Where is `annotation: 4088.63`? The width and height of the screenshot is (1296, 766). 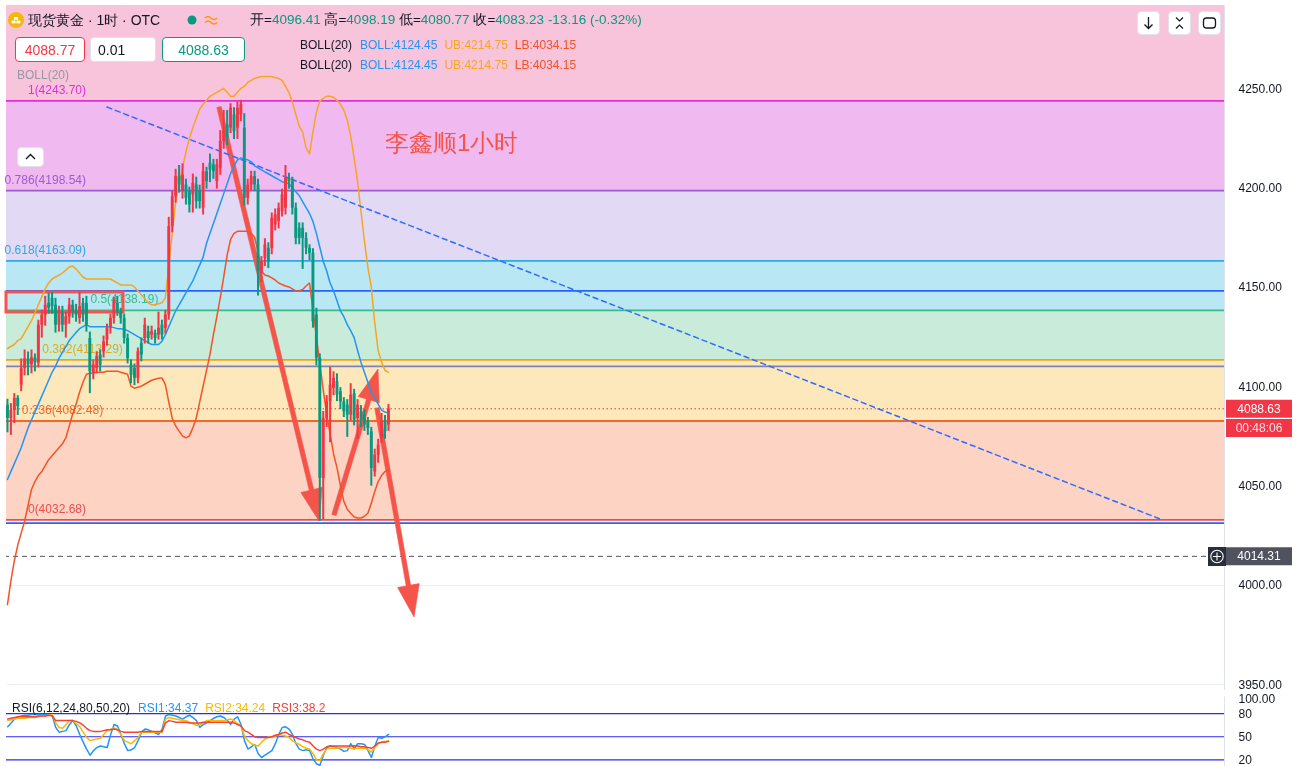 annotation: 4088.63 is located at coordinates (203, 49).